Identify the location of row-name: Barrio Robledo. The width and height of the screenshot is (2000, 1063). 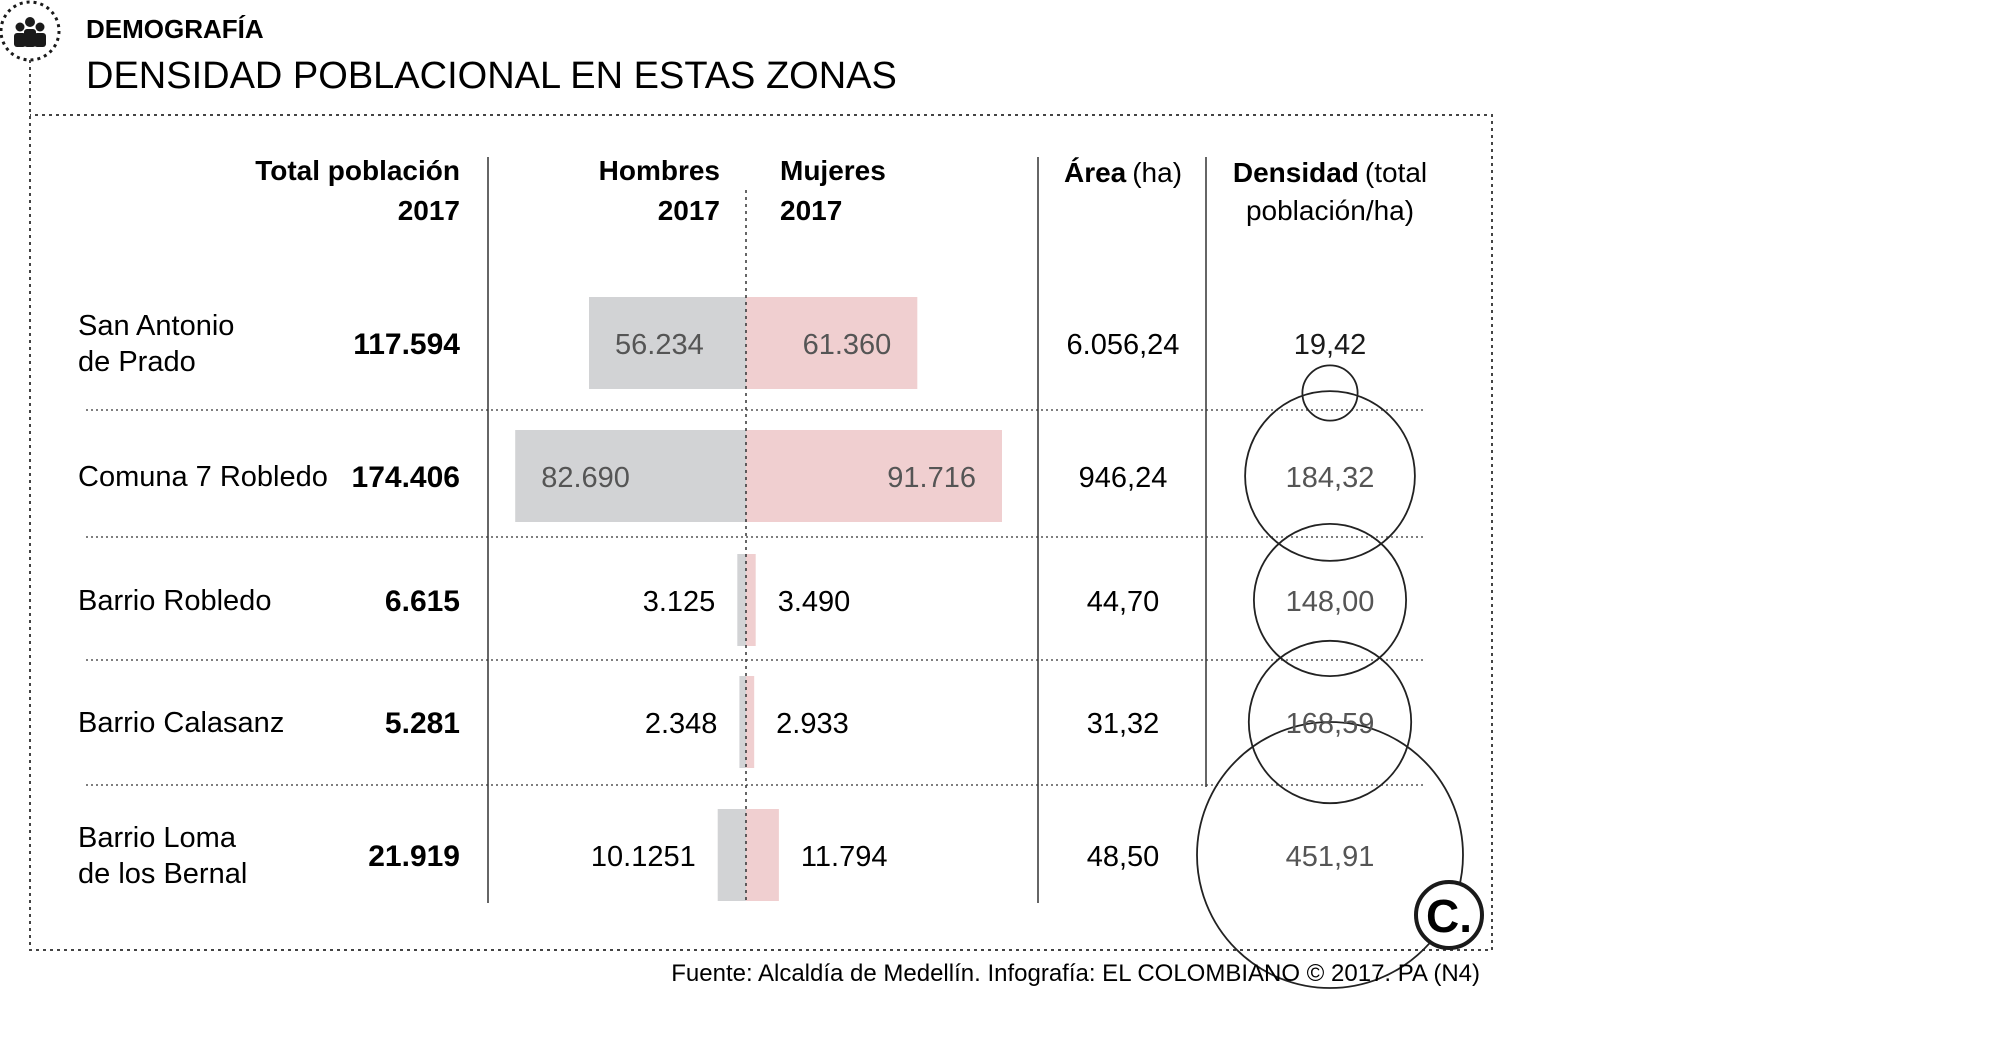
(174, 601).